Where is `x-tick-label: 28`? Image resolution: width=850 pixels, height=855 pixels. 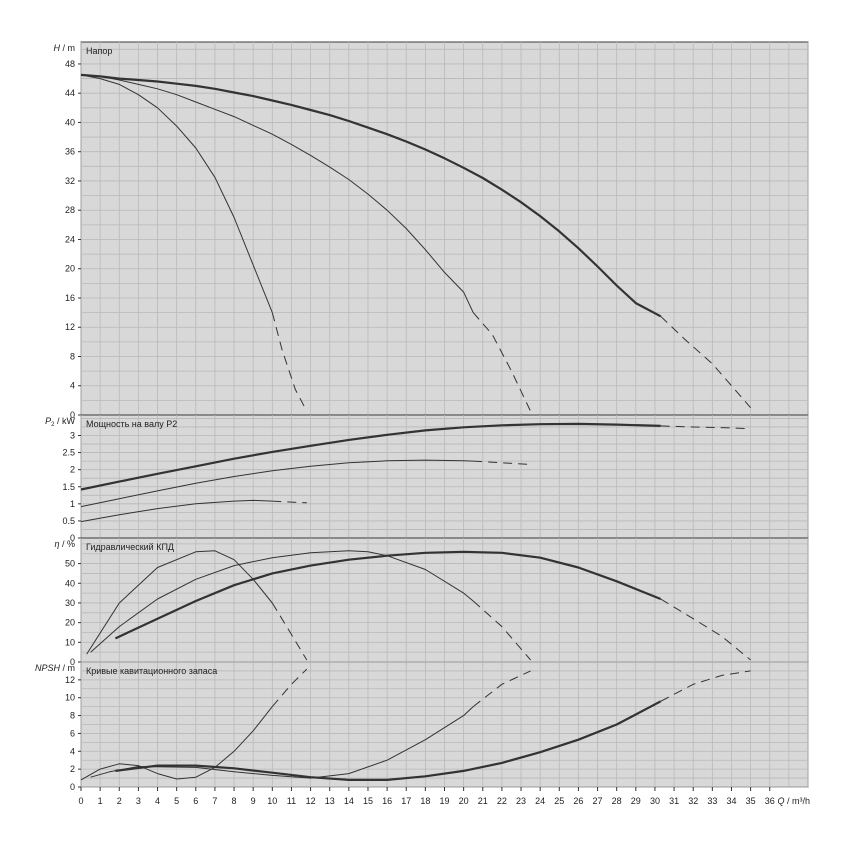 x-tick-label: 28 is located at coordinates (617, 801).